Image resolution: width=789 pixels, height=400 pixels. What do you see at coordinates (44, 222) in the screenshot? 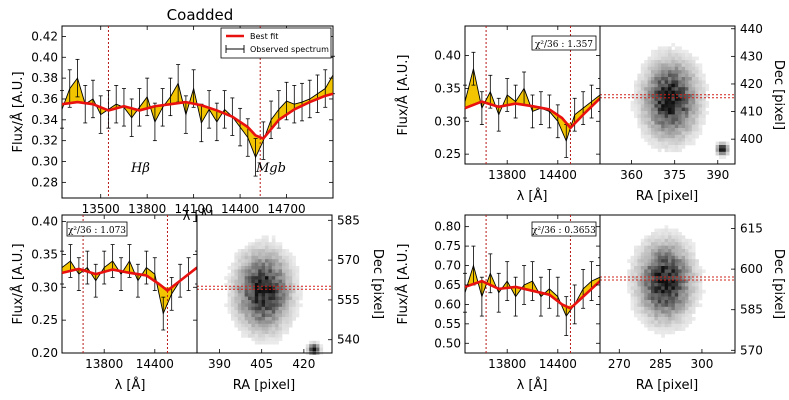
I see `y-tick-label: 0.40` at bounding box center [44, 222].